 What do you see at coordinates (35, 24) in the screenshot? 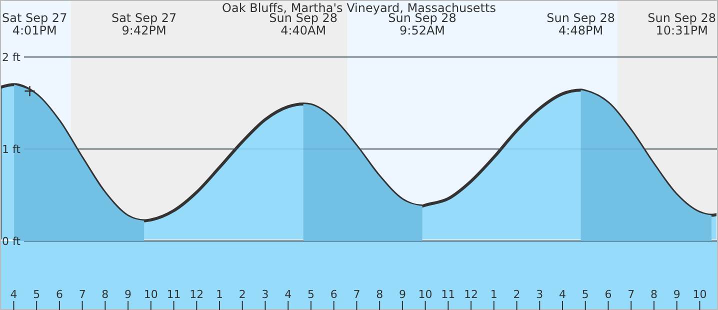
I see `annotation: Sat Sep 27 4:01PM` at bounding box center [35, 24].